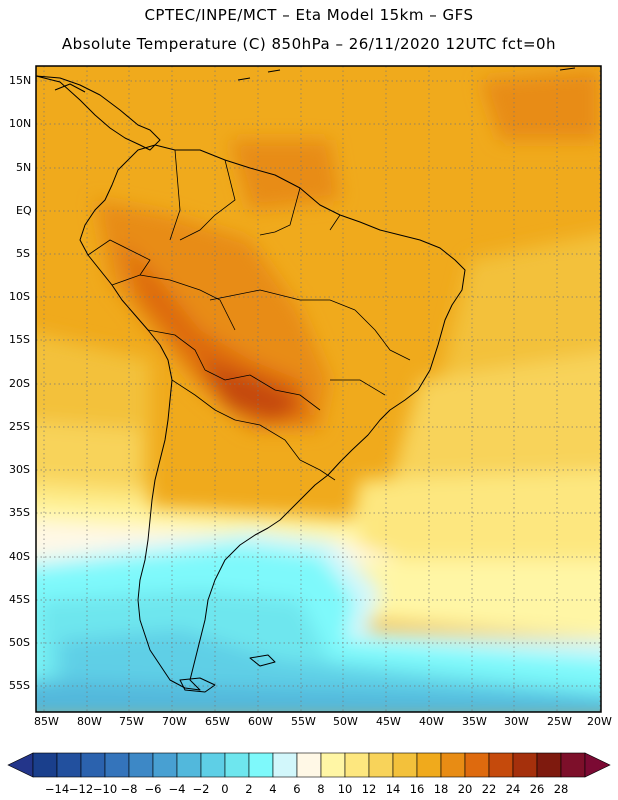 This screenshot has height=800, width=618. I want to click on colorbar-label: −6, so click(153, 789).